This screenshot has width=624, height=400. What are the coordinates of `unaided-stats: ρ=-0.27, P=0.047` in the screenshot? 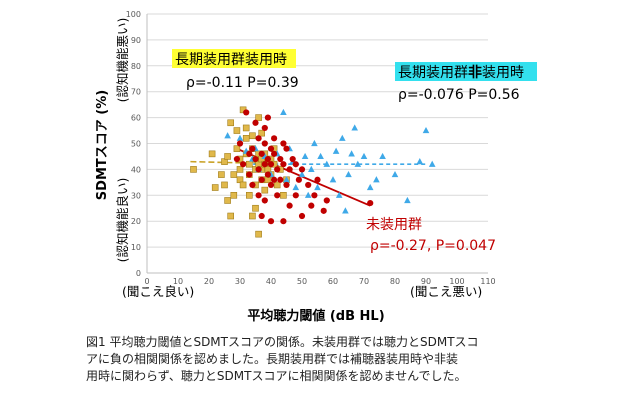 It's located at (433, 246).